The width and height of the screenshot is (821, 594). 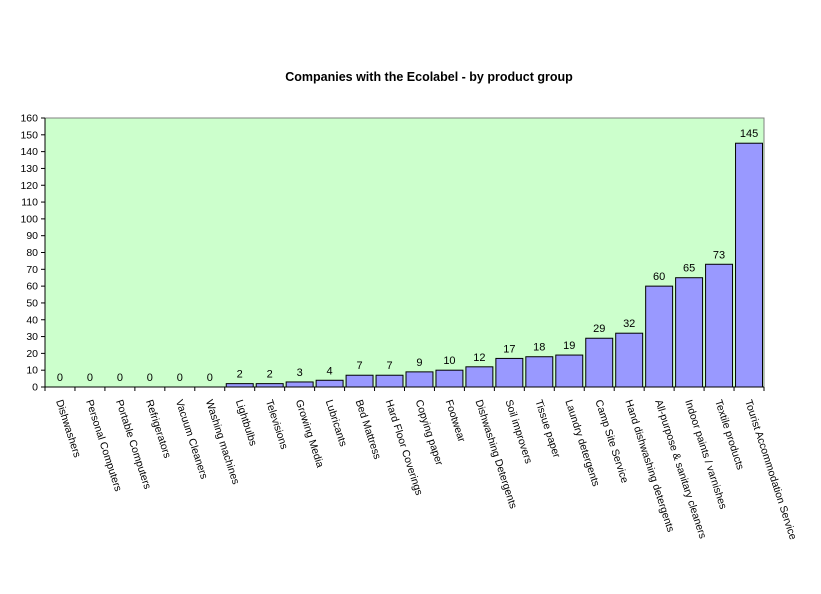 I want to click on category-label-13: Footwear, so click(x=455, y=421).